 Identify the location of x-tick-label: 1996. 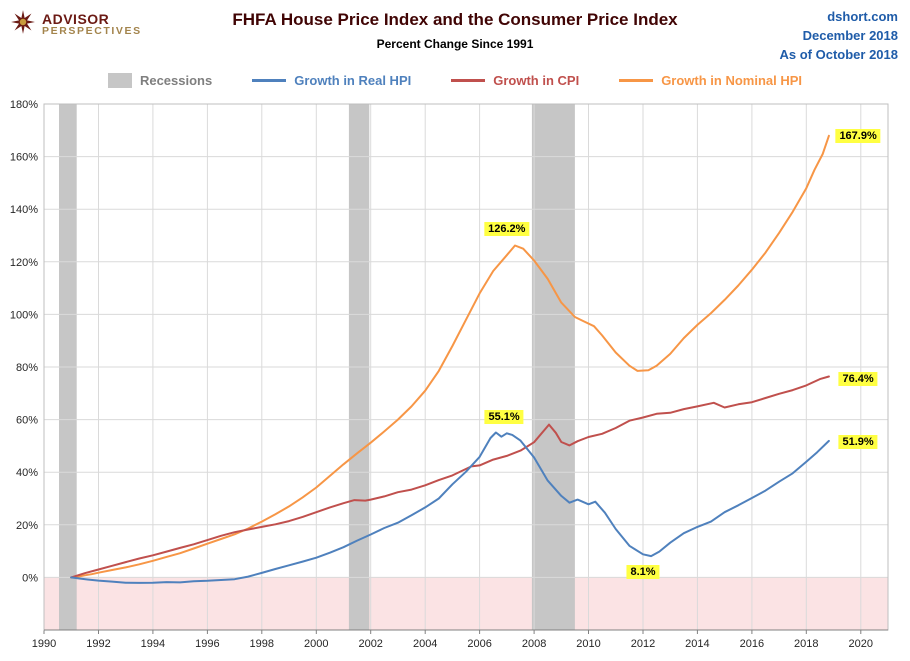
(207, 644).